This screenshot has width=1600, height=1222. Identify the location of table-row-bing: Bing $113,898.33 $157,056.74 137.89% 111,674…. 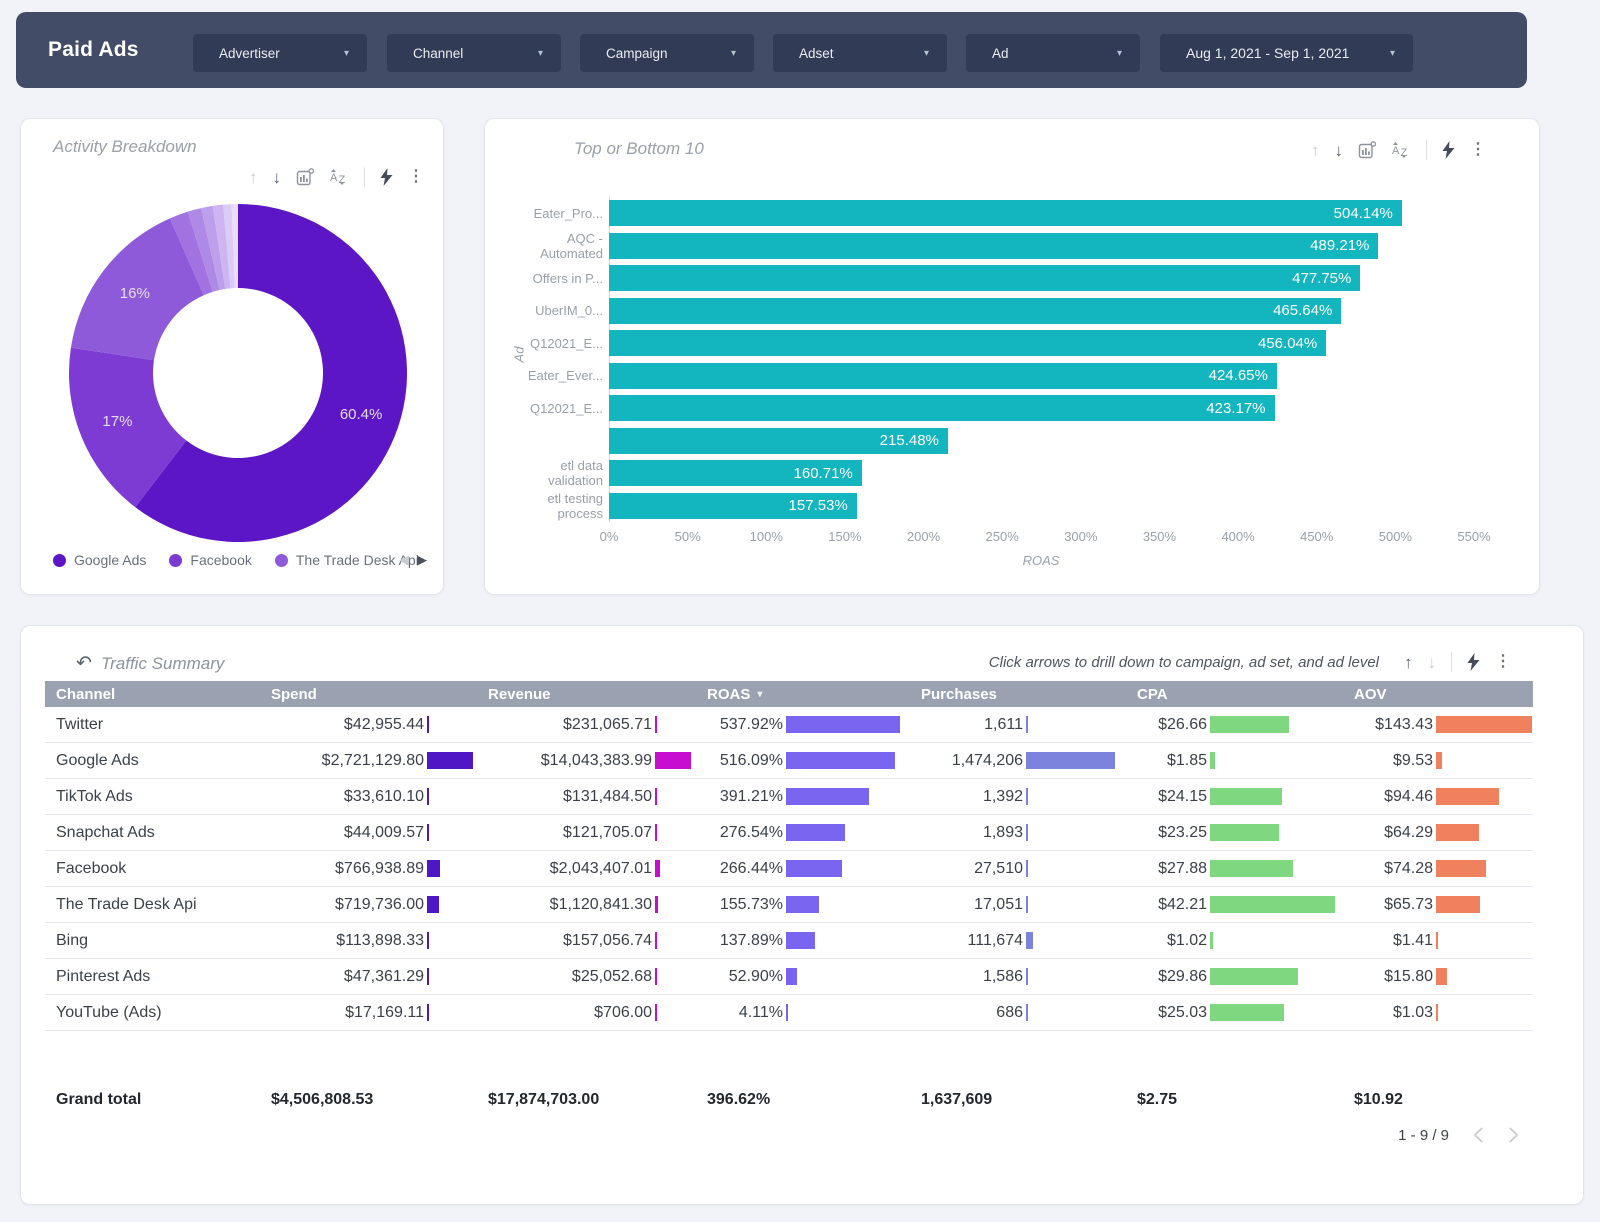
(789, 941).